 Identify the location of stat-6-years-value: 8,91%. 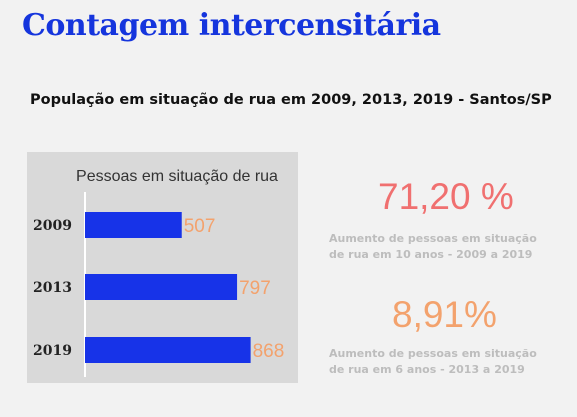
(444, 314).